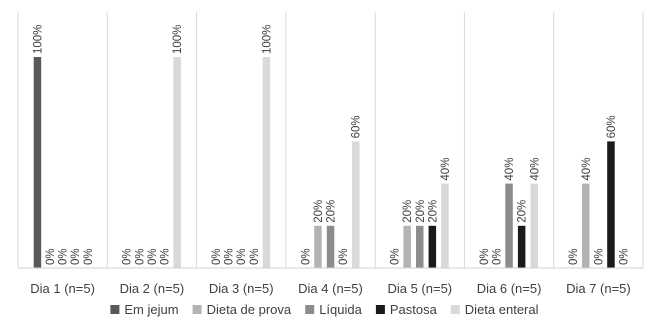 The image size is (649, 327). Describe the element at coordinates (249, 309) in the screenshot. I see `legend-label: Dieta de prova` at that location.